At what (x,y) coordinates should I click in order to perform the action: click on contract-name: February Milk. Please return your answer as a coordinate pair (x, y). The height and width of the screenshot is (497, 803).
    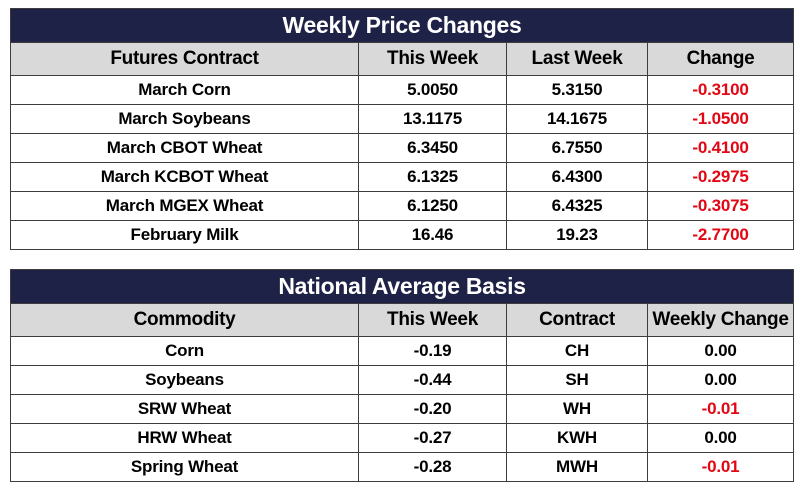
    Looking at the image, I should click on (184, 235).